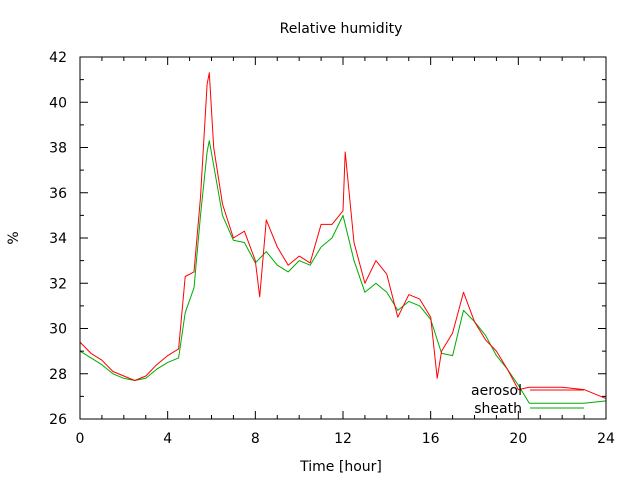 This screenshot has height=480, width=640. I want to click on y-tick-label: 40, so click(58, 103).